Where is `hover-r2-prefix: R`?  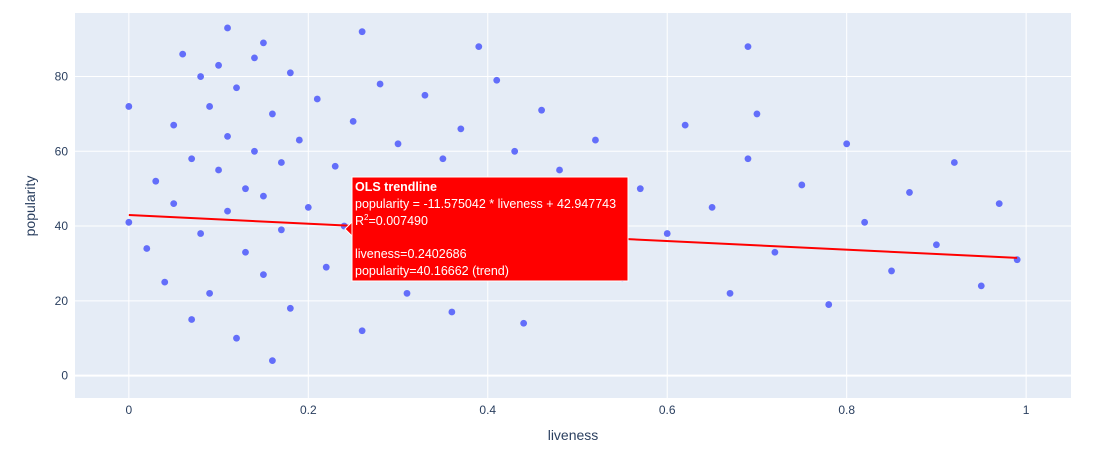 hover-r2-prefix: R is located at coordinates (359, 221).